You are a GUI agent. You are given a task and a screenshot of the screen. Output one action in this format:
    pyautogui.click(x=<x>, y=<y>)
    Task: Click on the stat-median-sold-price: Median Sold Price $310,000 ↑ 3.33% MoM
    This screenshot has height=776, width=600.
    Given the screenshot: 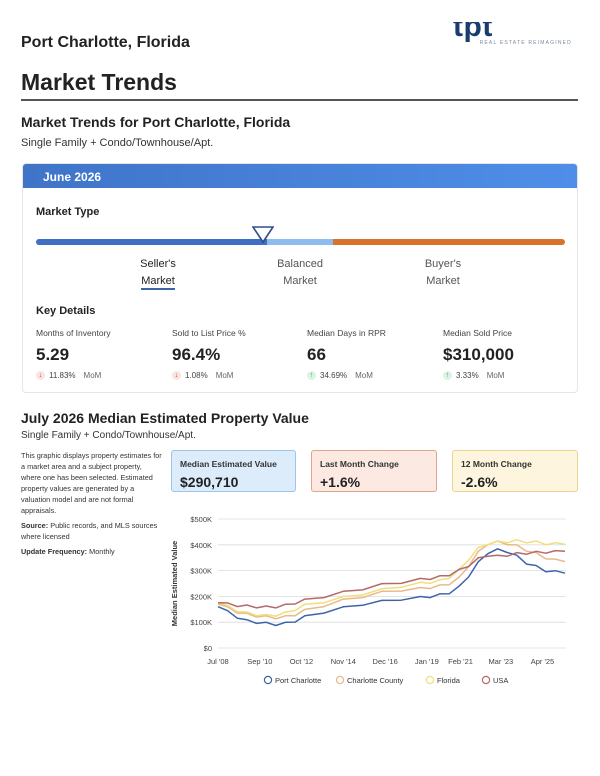 What is the action you would take?
    pyautogui.click(x=478, y=354)
    